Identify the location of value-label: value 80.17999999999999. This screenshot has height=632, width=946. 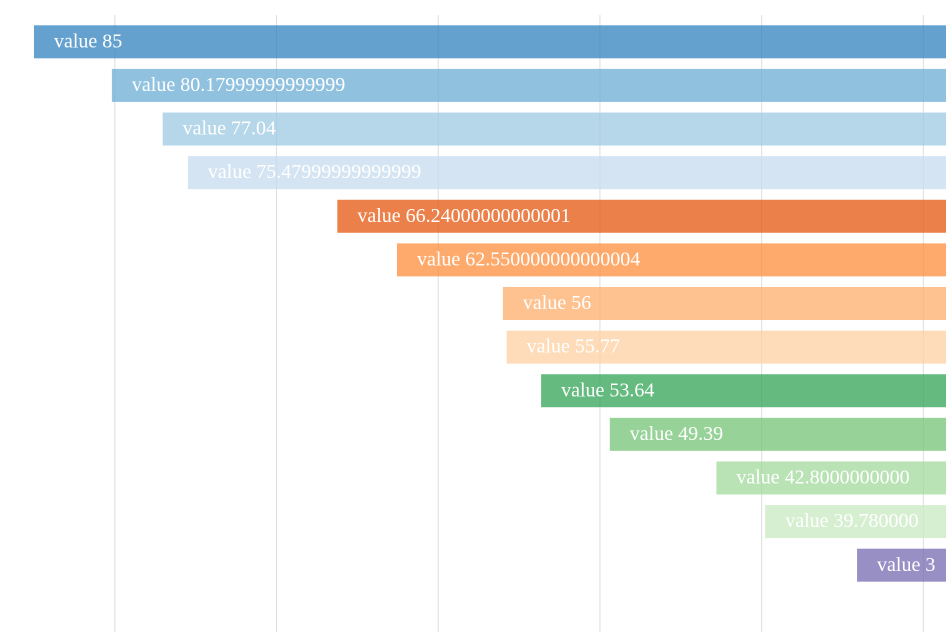
(238, 85).